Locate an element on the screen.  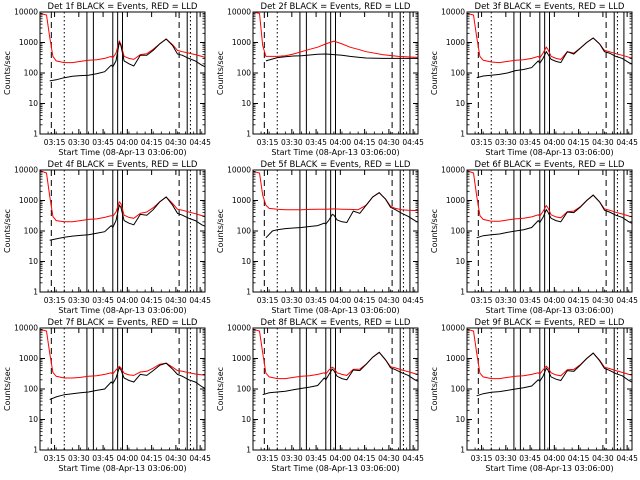
panel-title: Det 5f BLACK = Events, RED = LLD is located at coordinates (336, 165).